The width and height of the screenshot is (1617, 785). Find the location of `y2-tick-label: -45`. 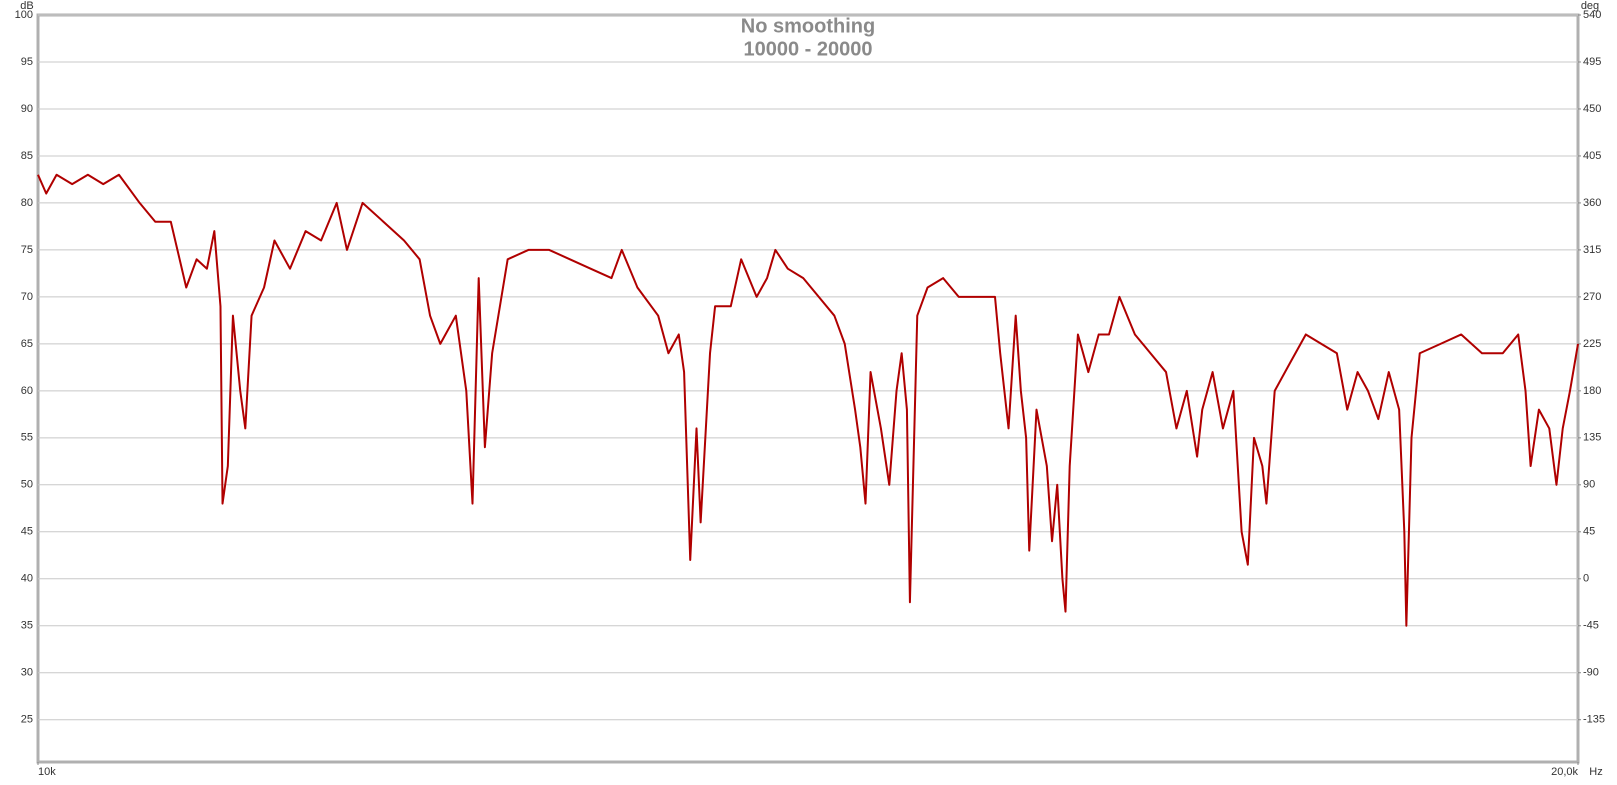

y2-tick-label: -45 is located at coordinates (1591, 626).